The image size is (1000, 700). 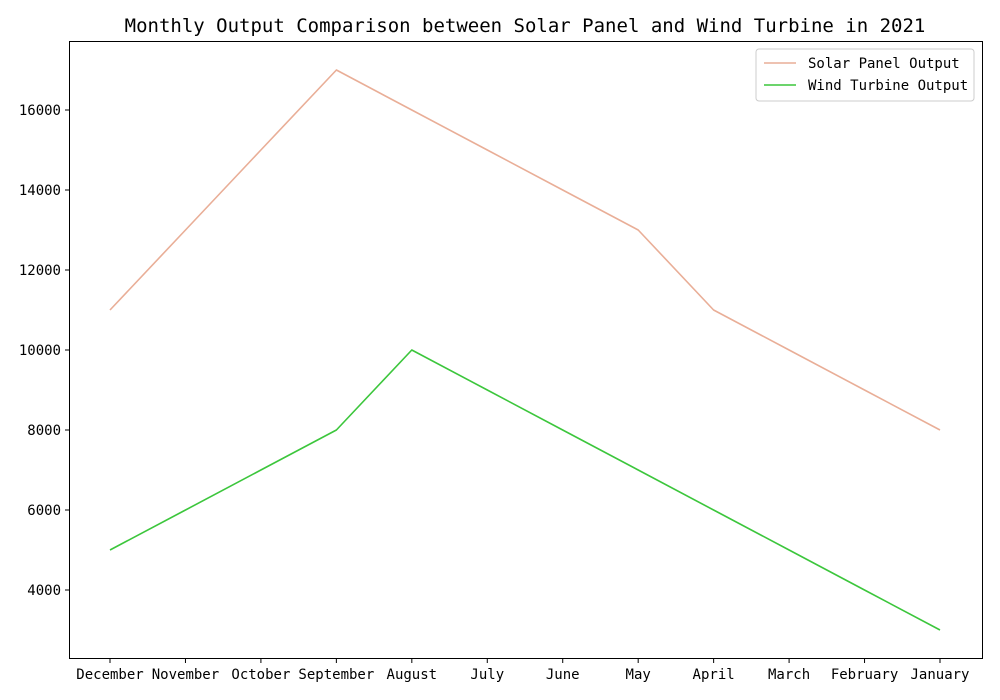 What do you see at coordinates (44, 511) in the screenshot?
I see `y-tick-label: 6000` at bounding box center [44, 511].